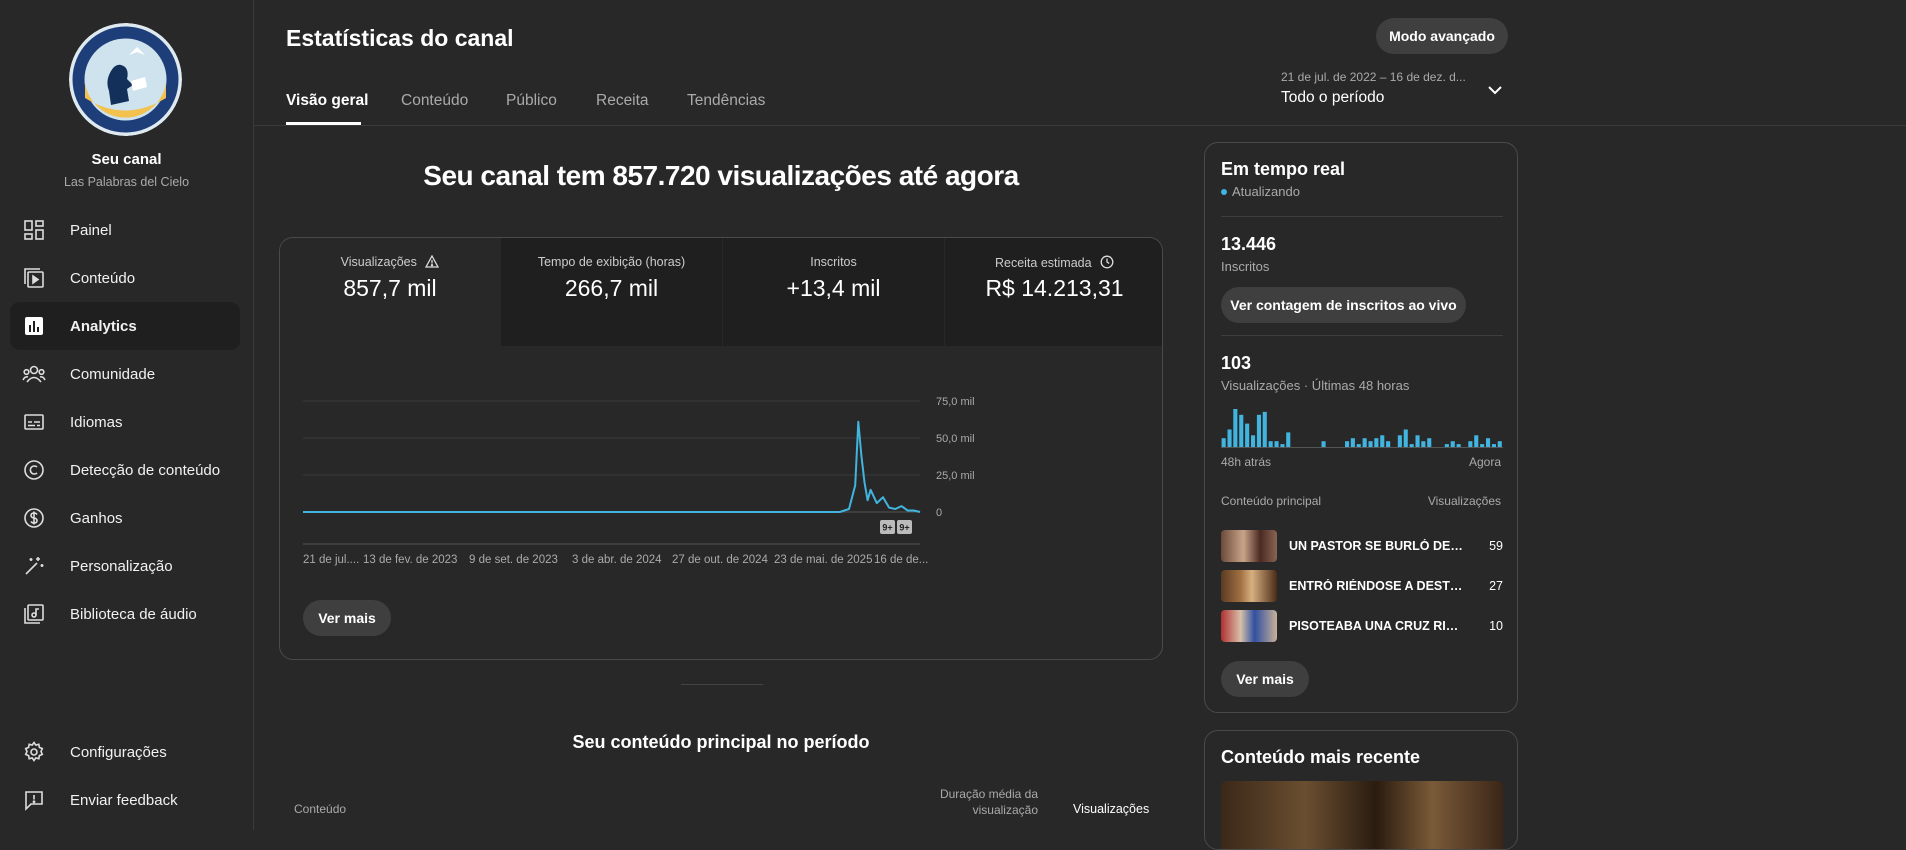  I want to click on list-item: PISOTEABA UNA CRUZ RIÉ... 10, so click(1362, 626).